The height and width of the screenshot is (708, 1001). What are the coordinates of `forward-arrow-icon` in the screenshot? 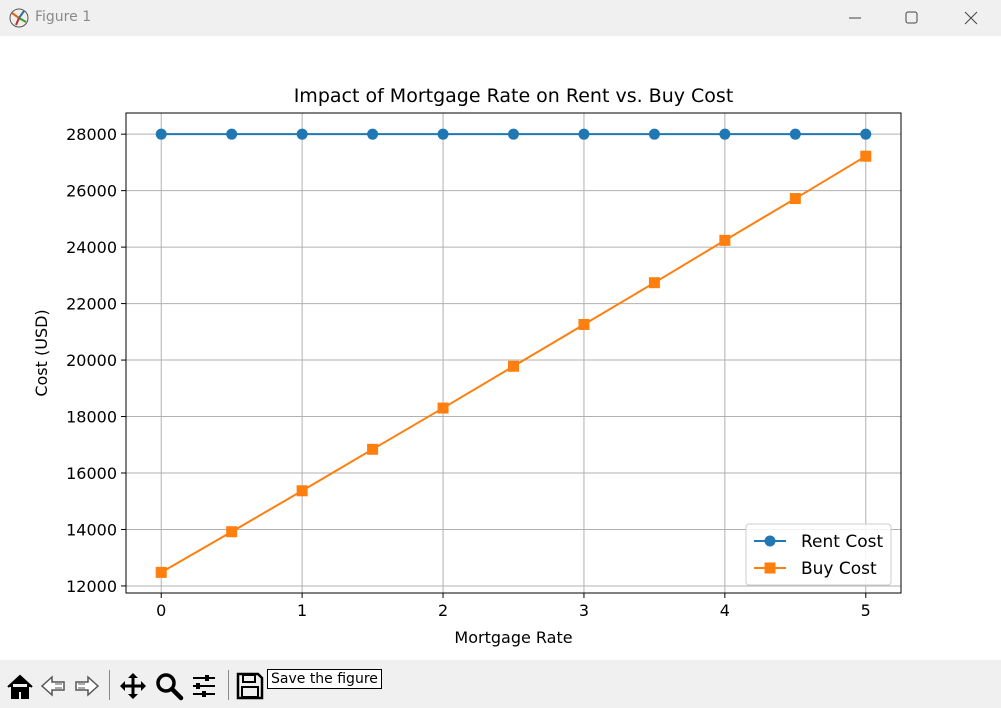 It's located at (87, 686).